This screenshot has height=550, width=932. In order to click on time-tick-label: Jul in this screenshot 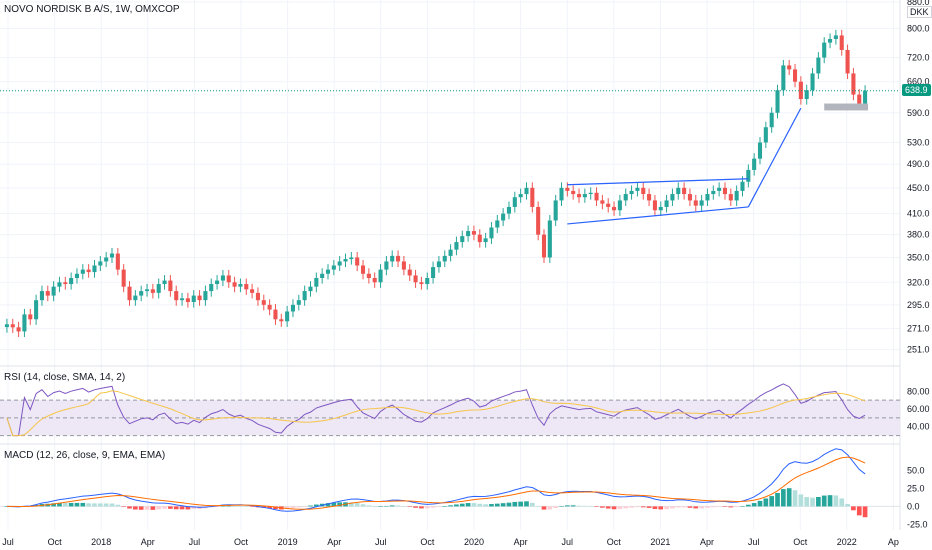, I will do `click(567, 542)`.